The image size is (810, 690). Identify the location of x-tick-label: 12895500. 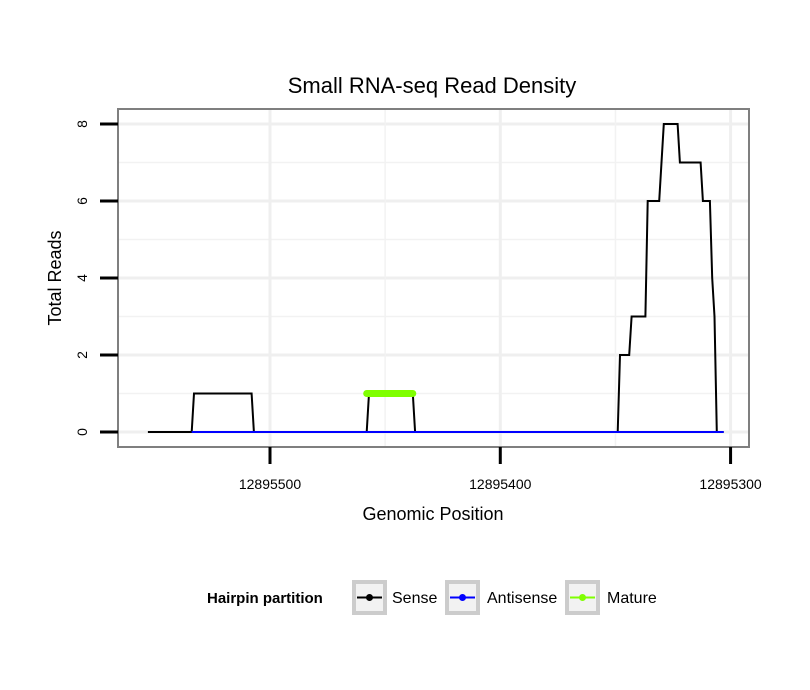
(270, 484).